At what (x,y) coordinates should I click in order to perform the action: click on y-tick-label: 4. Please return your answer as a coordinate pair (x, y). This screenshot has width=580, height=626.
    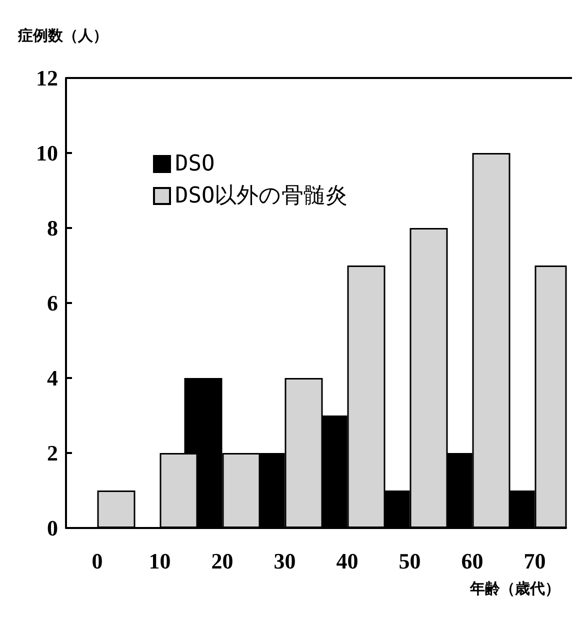
    Looking at the image, I should click on (52, 378).